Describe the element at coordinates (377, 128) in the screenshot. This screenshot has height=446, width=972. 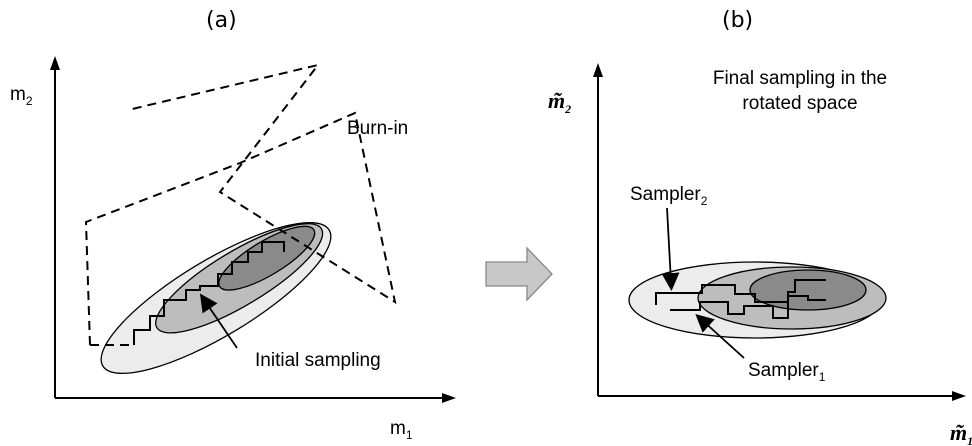
I see `burn-in-label: Burn-in` at that location.